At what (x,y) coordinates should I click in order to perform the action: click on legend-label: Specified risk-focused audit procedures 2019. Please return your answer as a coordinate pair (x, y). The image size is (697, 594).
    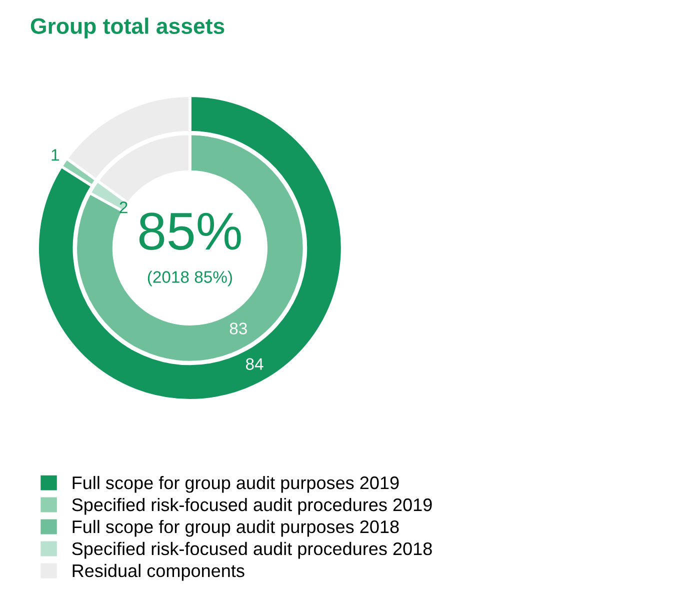
    Looking at the image, I should click on (252, 506).